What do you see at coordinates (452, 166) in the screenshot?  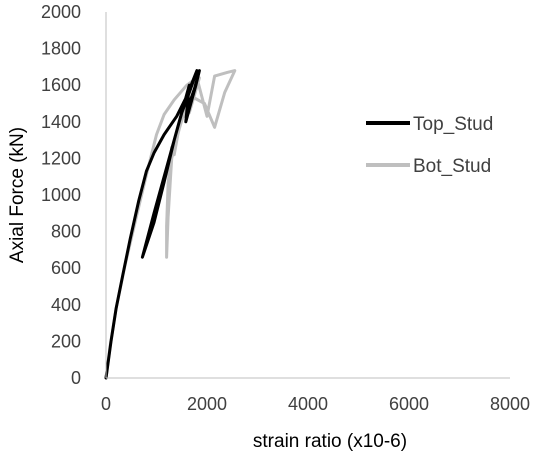 I see `legend-label-bot-stud: Bot_Stud` at bounding box center [452, 166].